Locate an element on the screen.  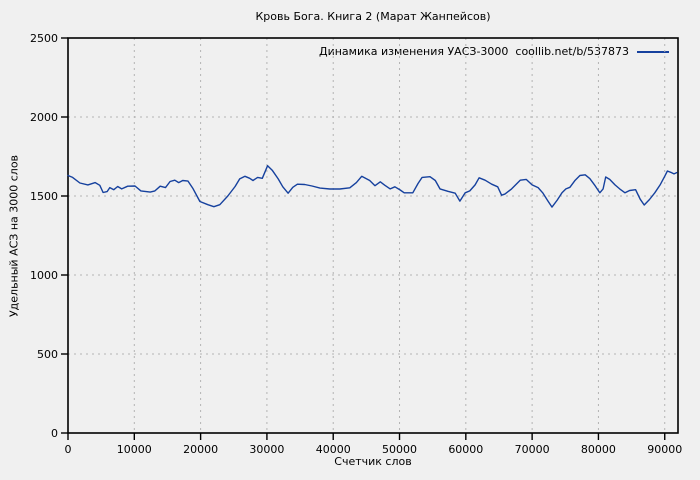
legend-line-sample is located at coordinates (653, 51).